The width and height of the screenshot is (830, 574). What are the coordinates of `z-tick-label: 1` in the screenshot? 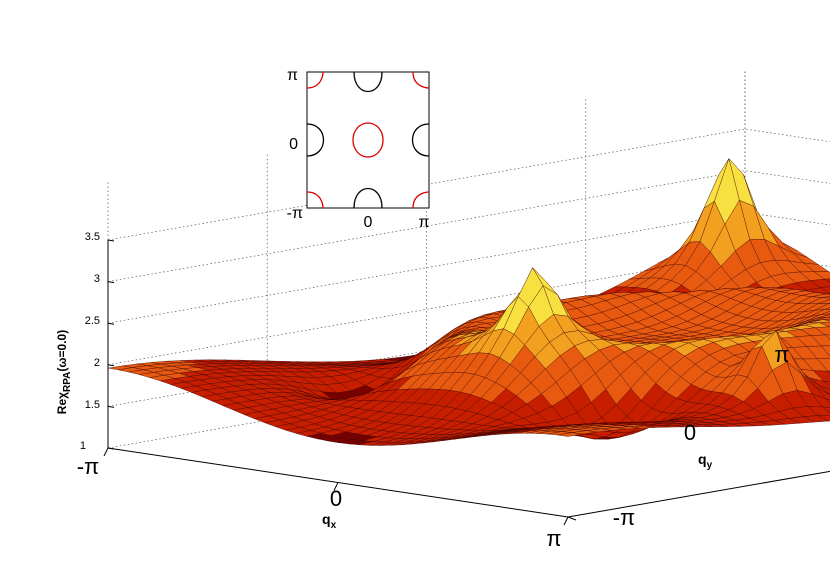 It's located at (83, 446).